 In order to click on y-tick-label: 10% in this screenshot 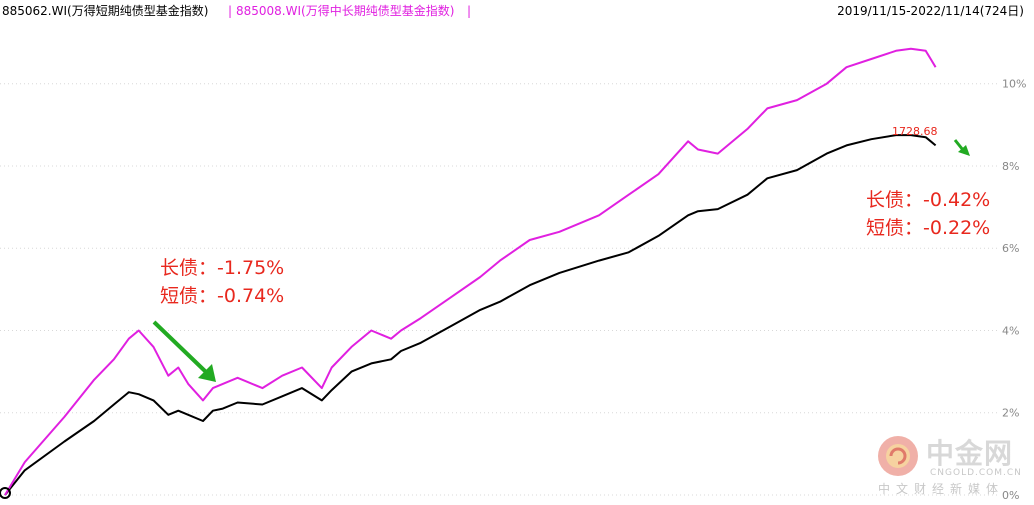, I will do `click(1014, 84)`.